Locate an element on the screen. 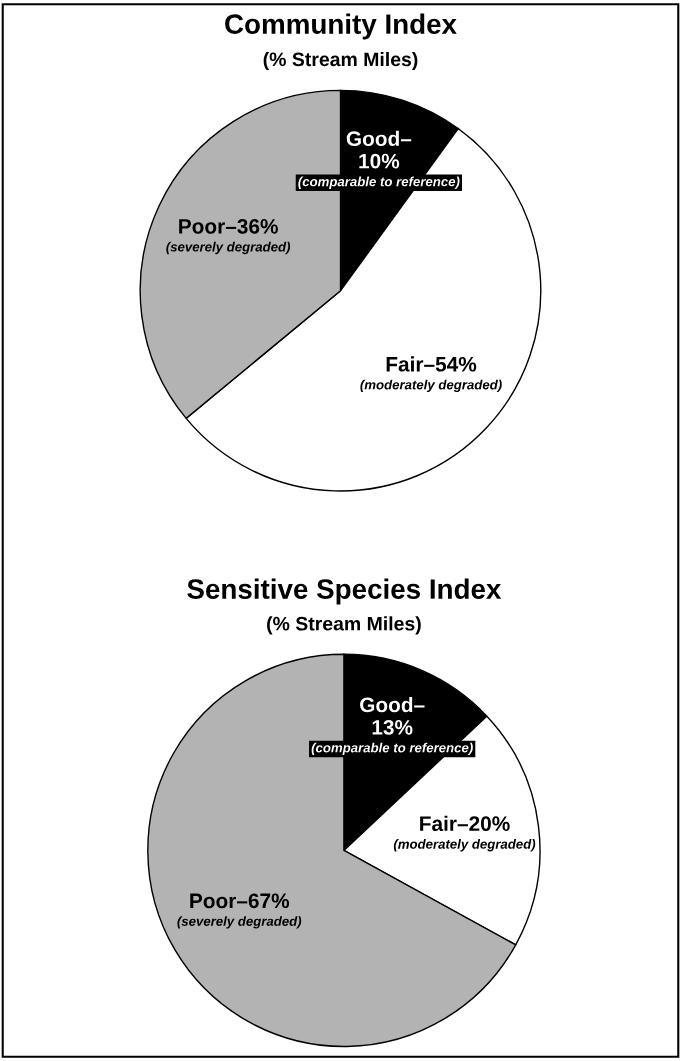  slice-label: Good– 10% is located at coordinates (379, 149).